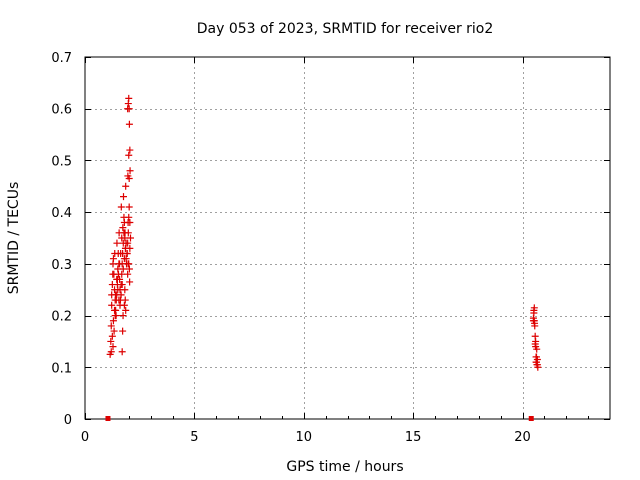 The width and height of the screenshot is (640, 480). What do you see at coordinates (194, 437) in the screenshot?
I see `x-tick-label: 5` at bounding box center [194, 437].